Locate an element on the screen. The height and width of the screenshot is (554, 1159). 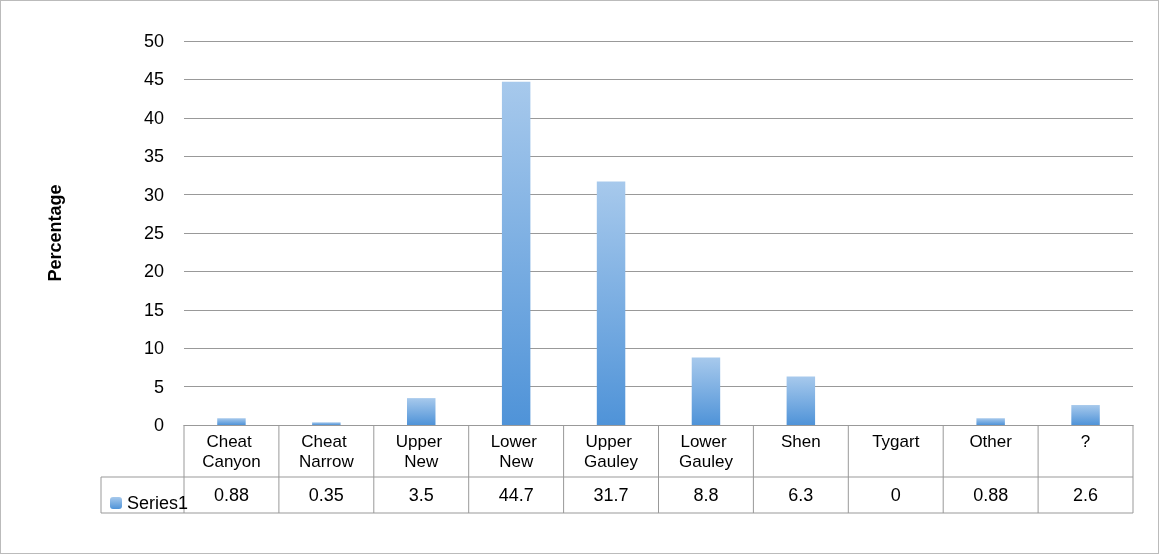
y-tick-label: 45 is located at coordinates (153, 79).